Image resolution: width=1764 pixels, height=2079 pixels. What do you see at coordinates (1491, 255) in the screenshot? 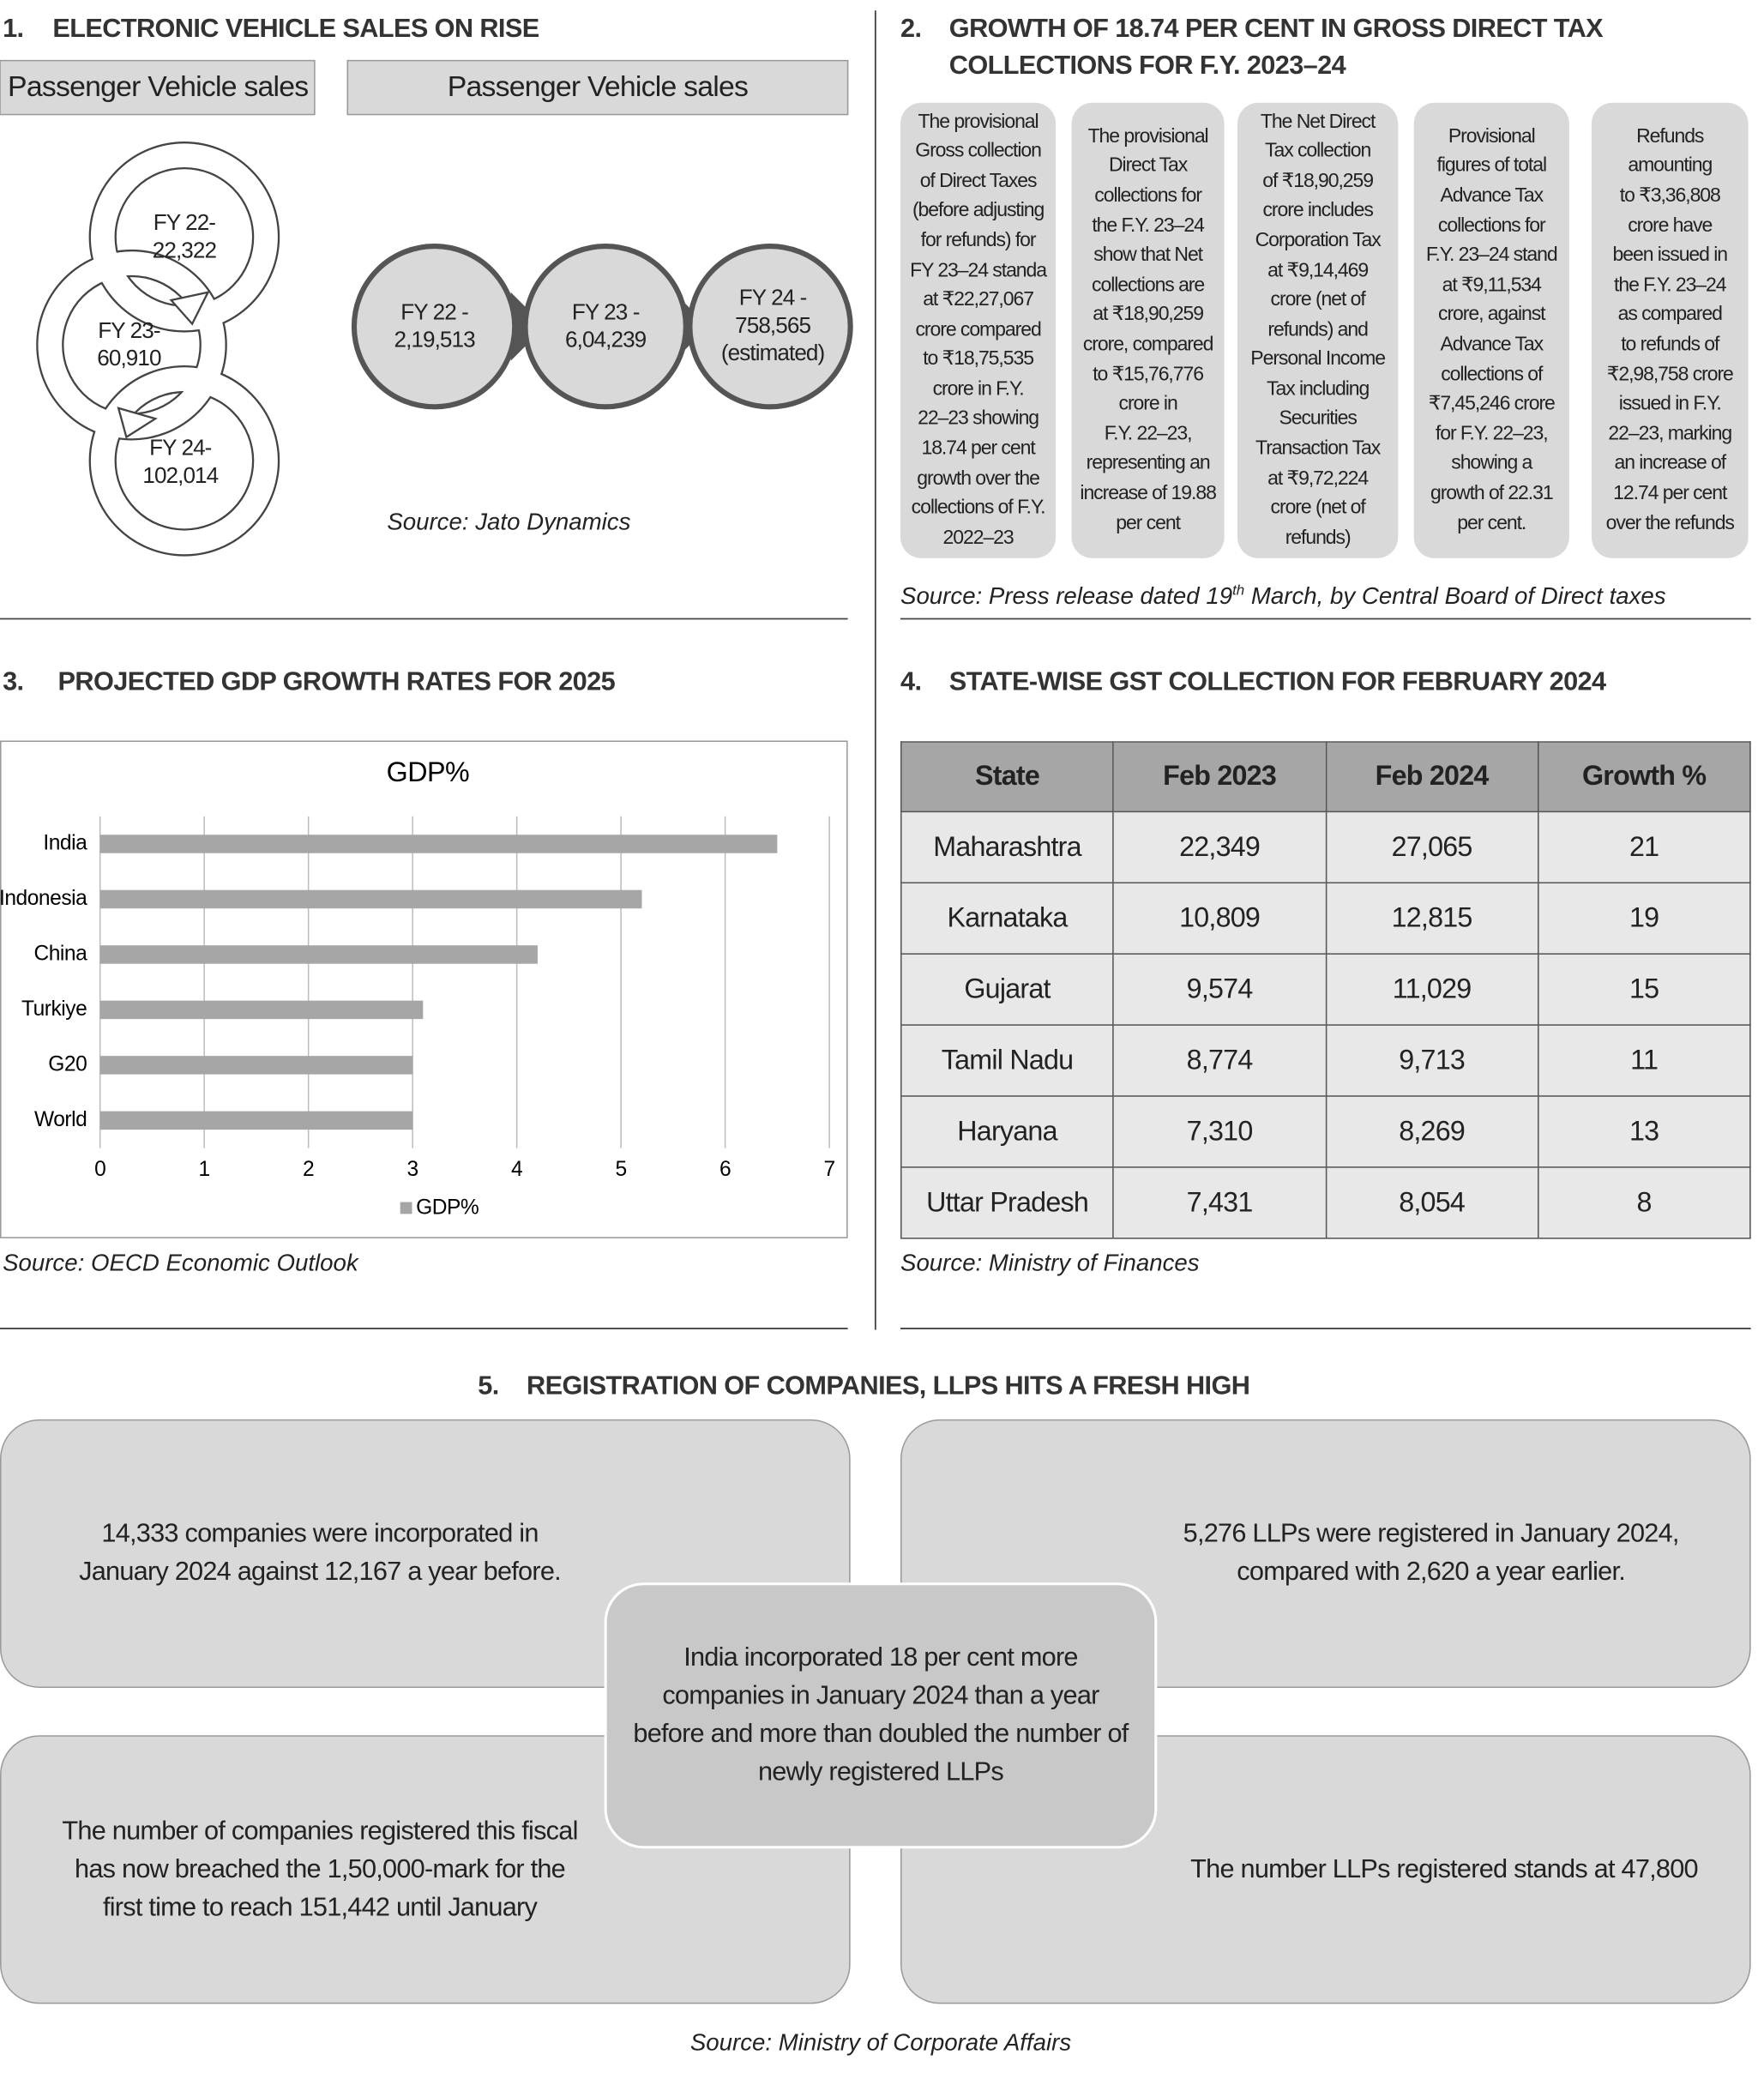
I see `text-line: F.Y. 23–24 stand` at bounding box center [1491, 255].